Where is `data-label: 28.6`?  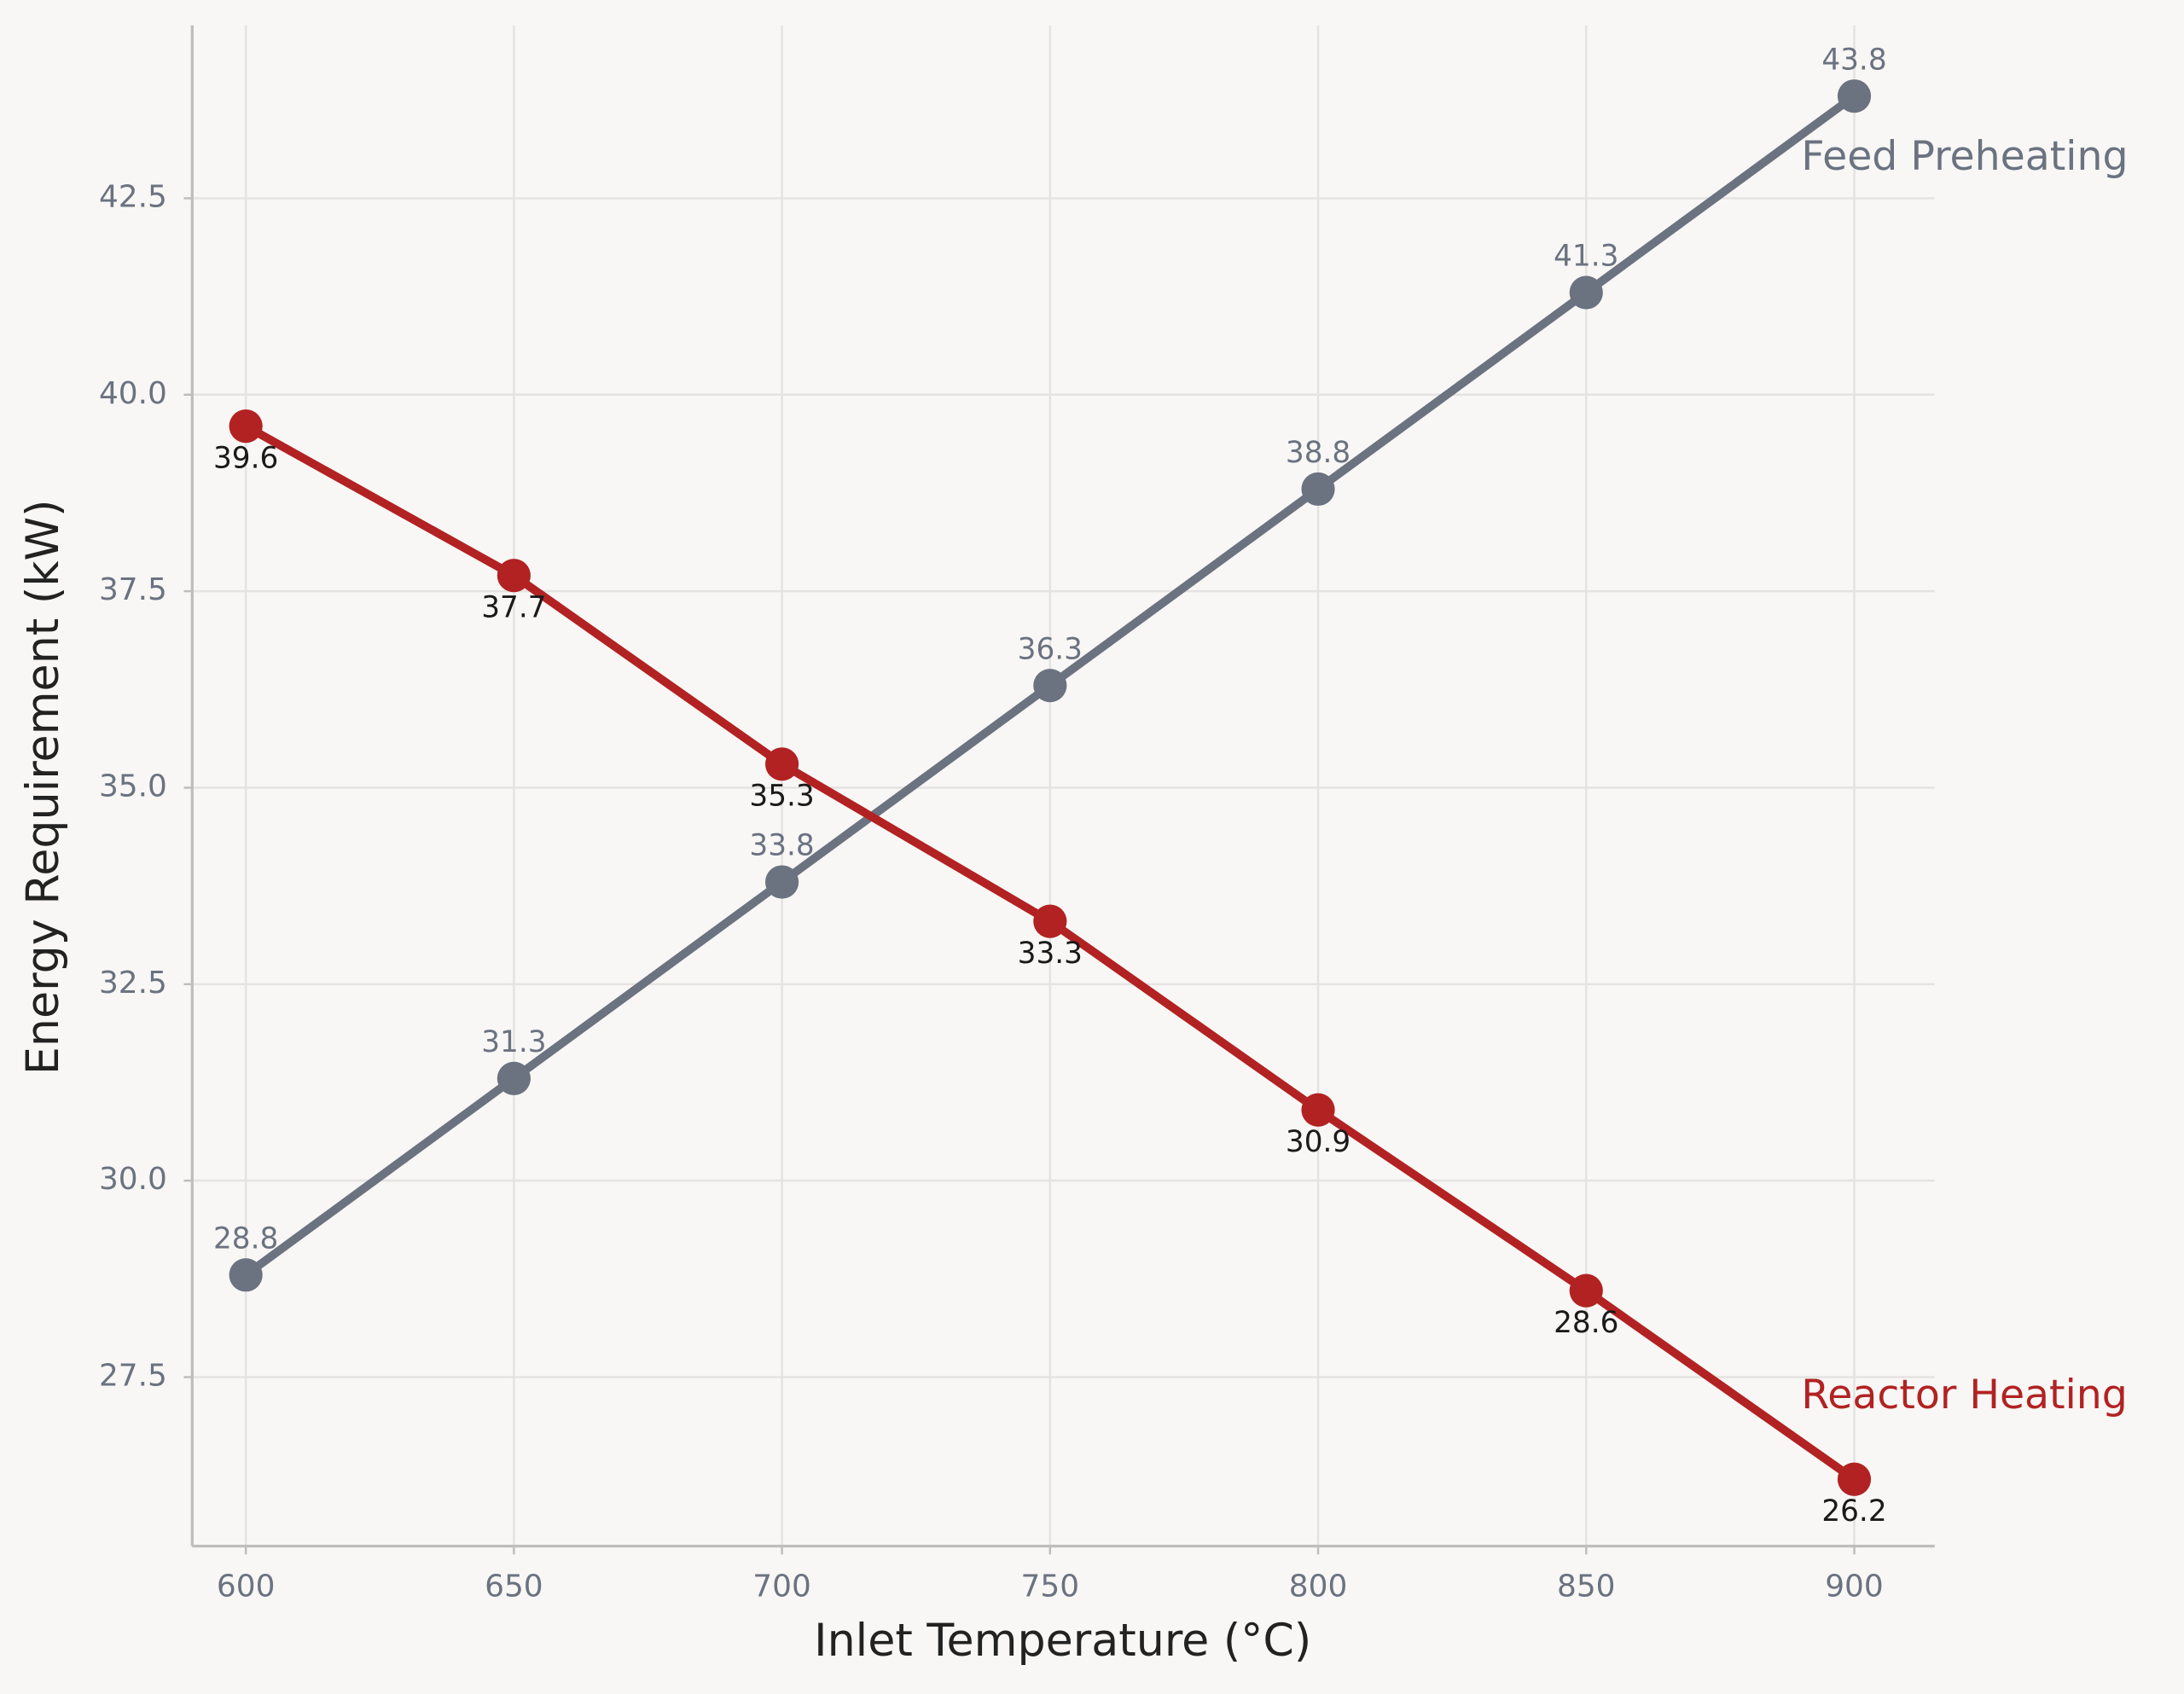
data-label: 28.6 is located at coordinates (1586, 1323).